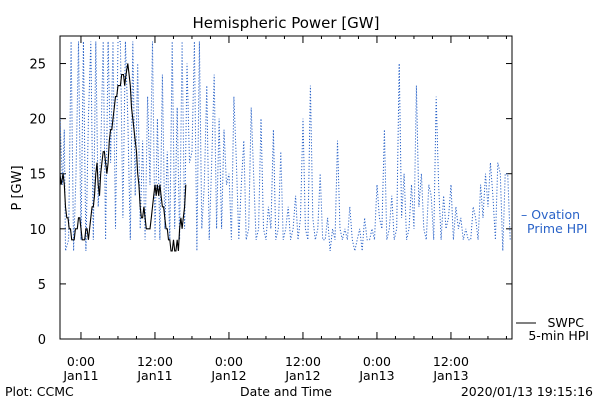 This screenshot has height=400, width=600. What do you see at coordinates (557, 228) in the screenshot?
I see `legend-ovation-line2: Prime HPI` at bounding box center [557, 228].